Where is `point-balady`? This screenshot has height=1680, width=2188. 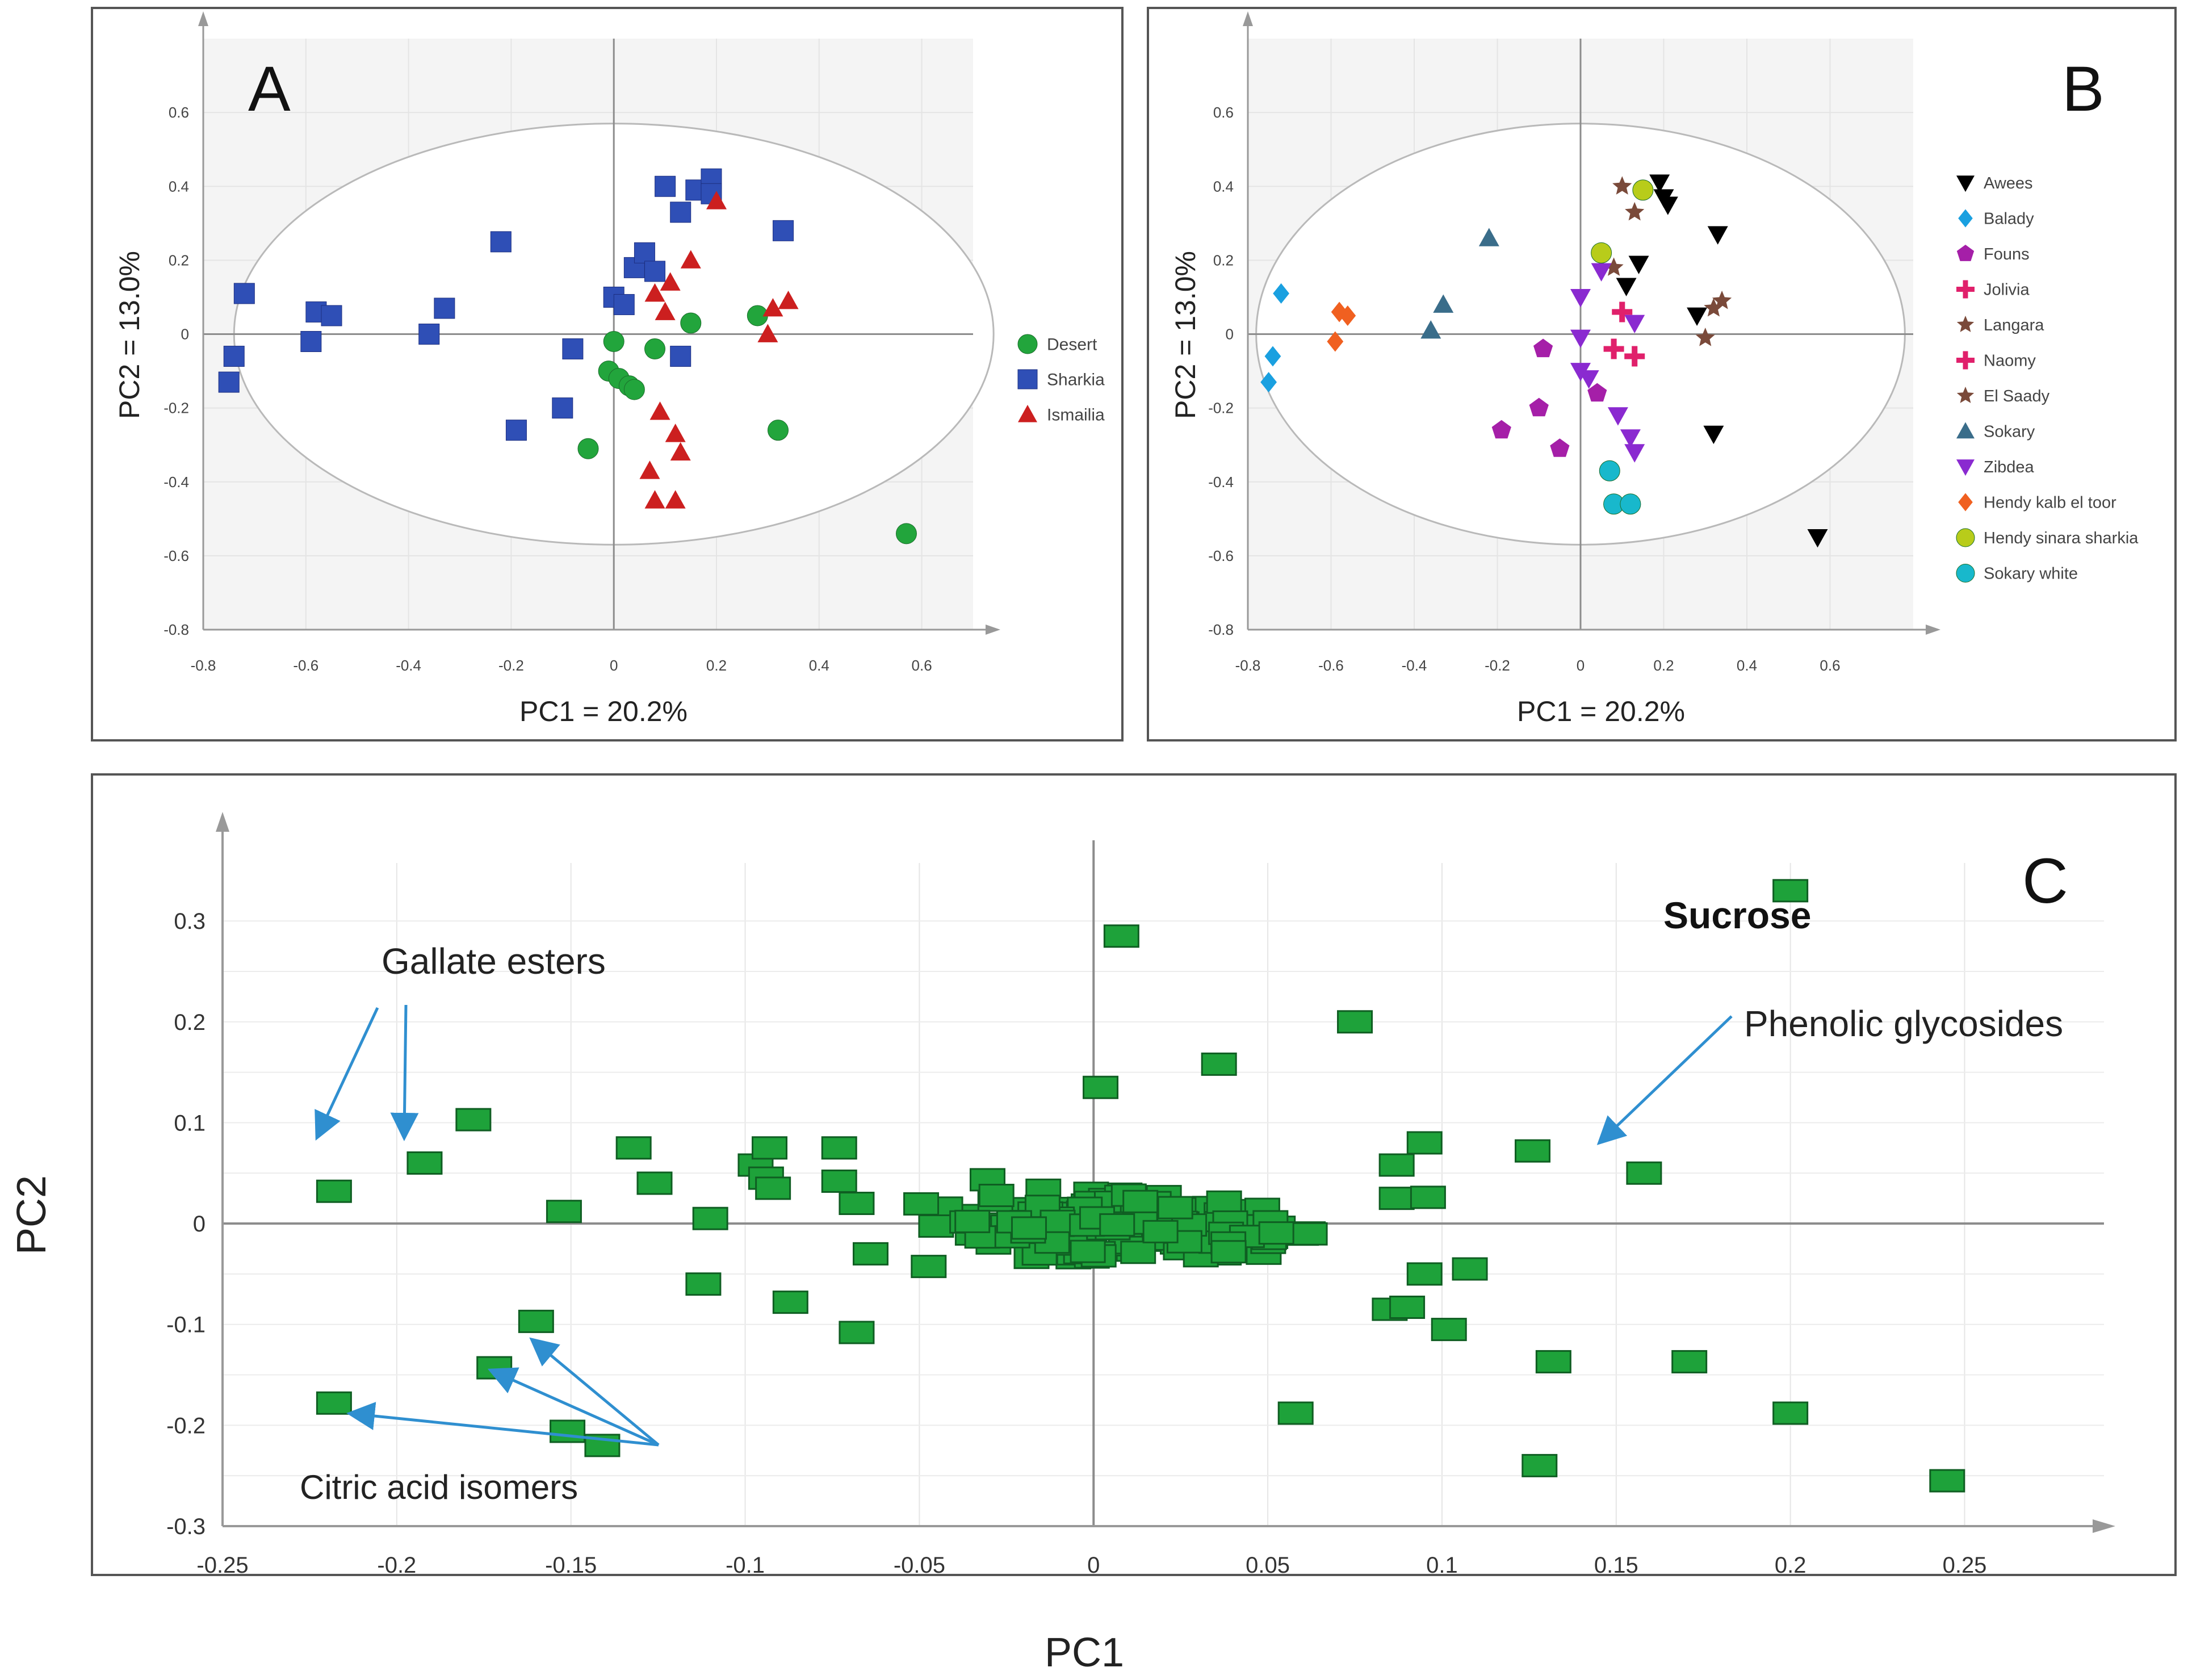 point-balady is located at coordinates (1269, 383).